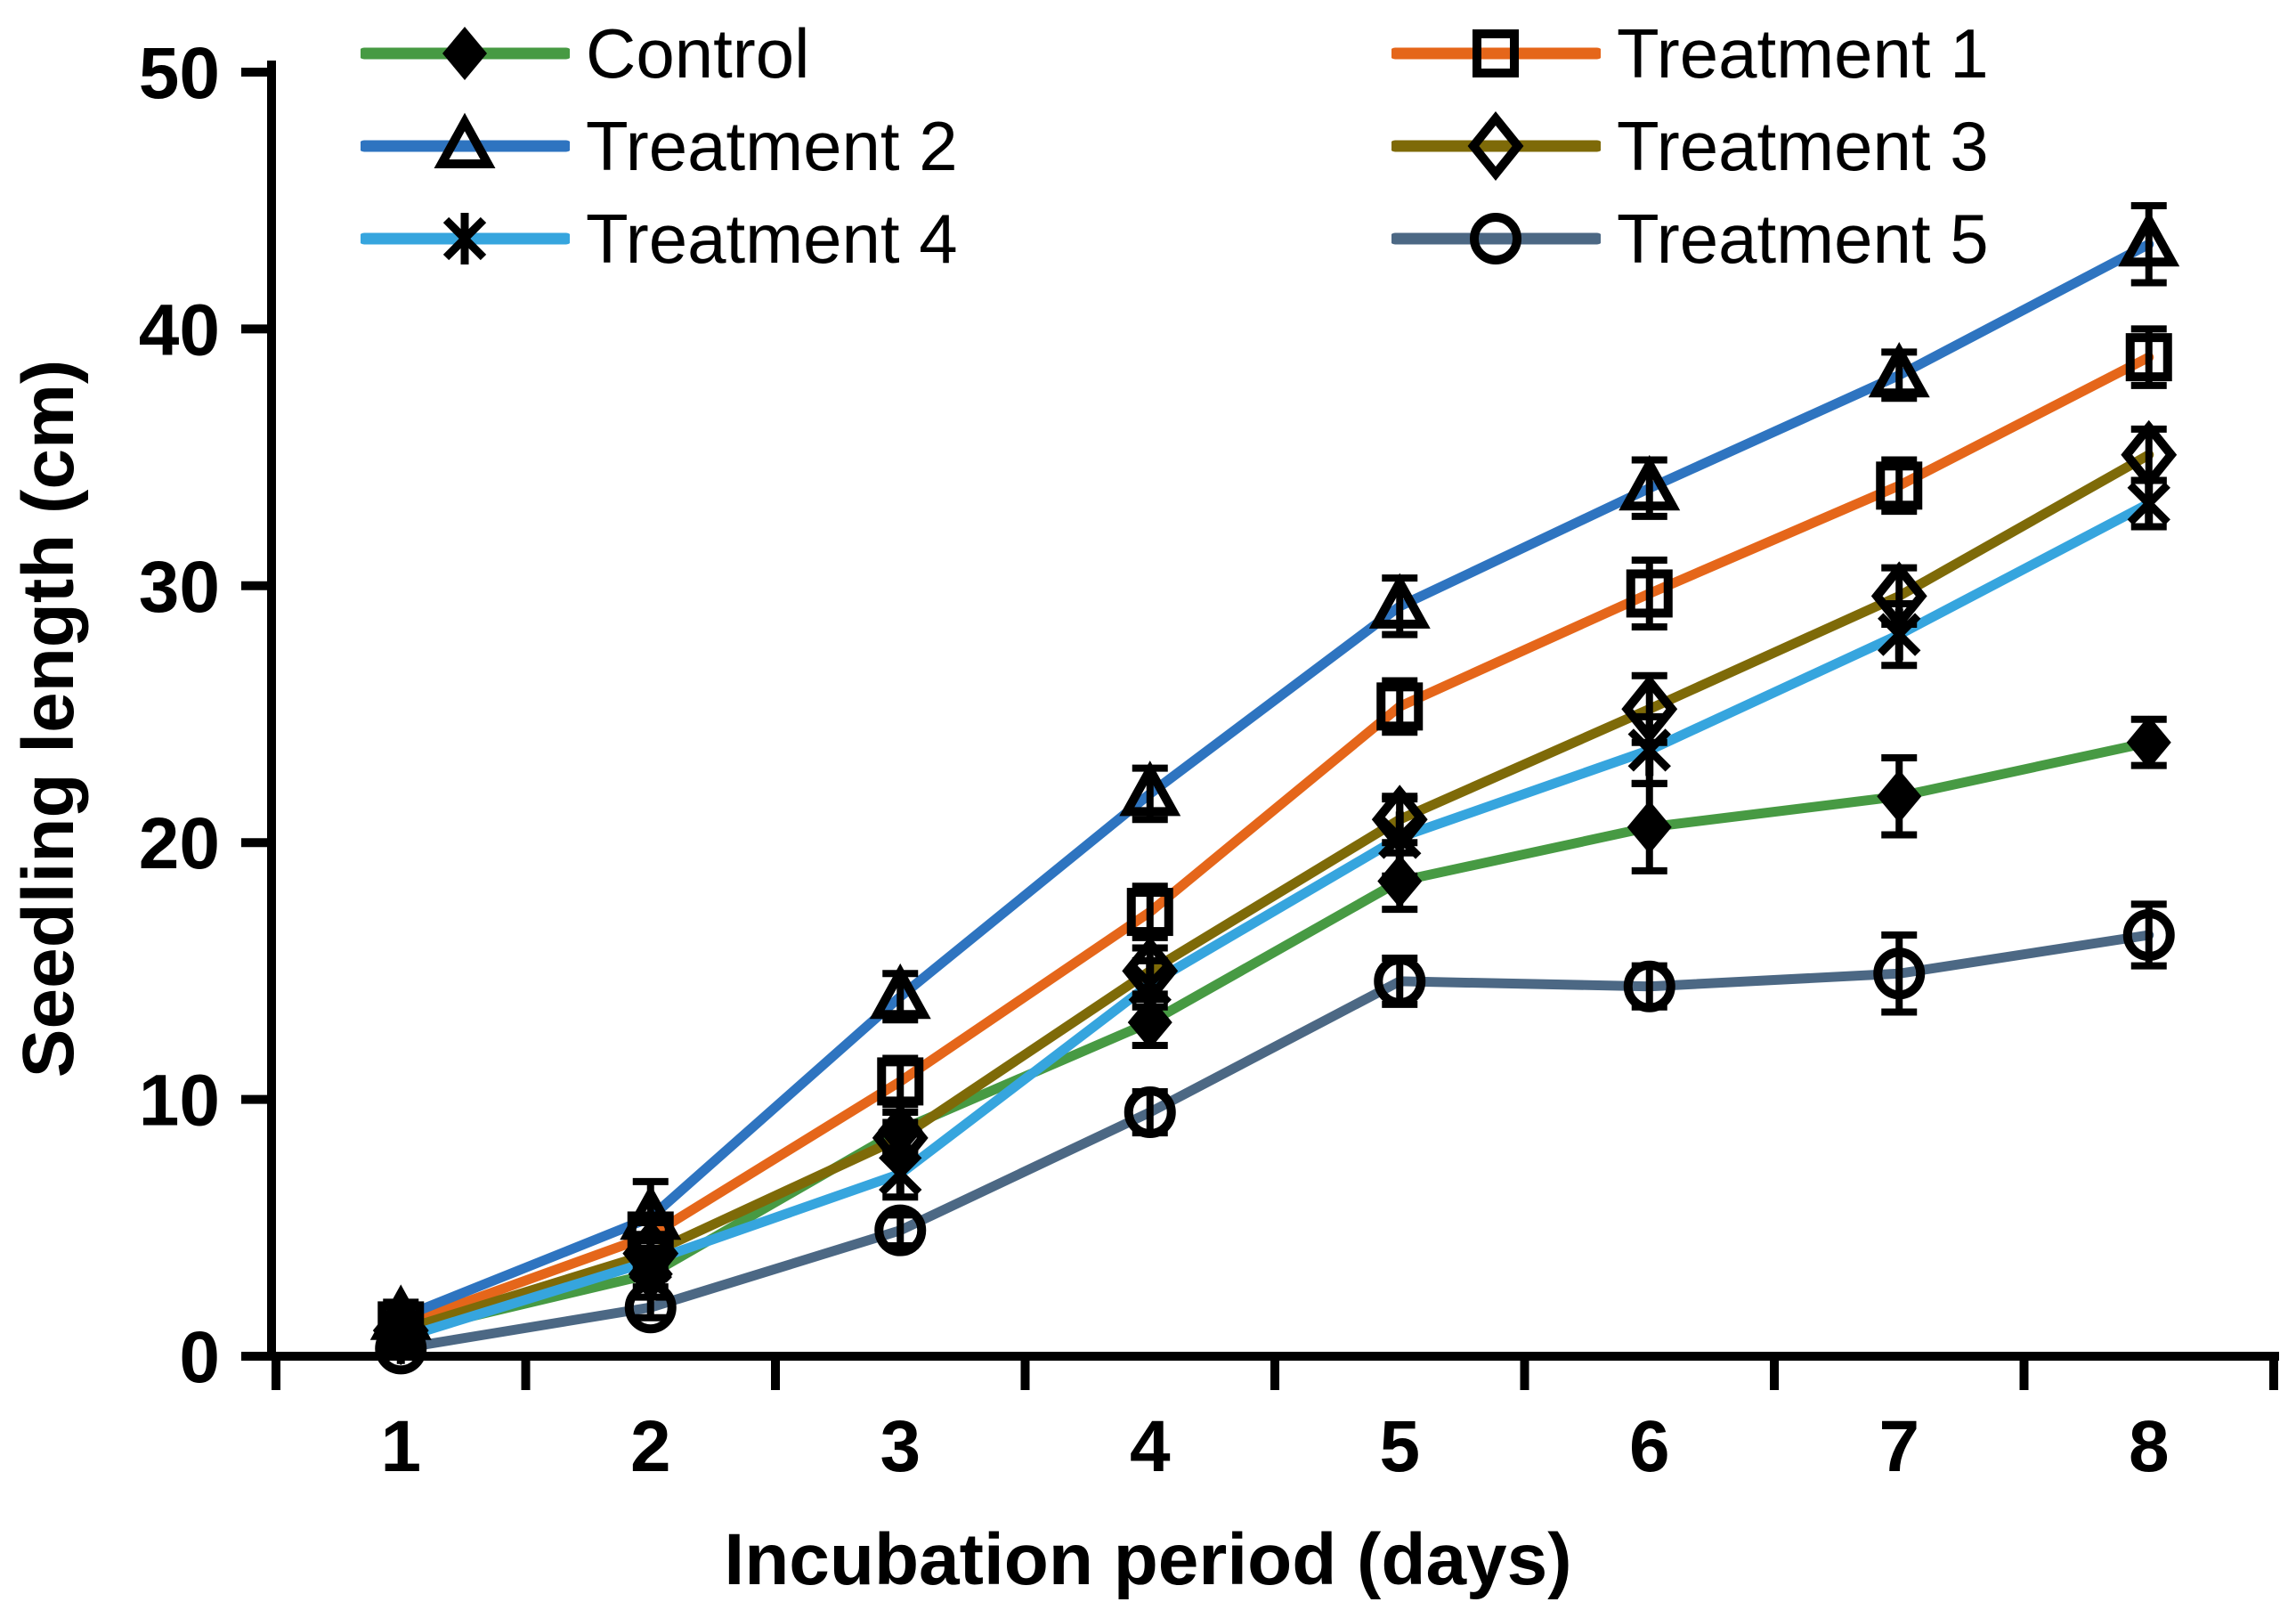  Describe the element at coordinates (772, 146) in the screenshot. I see `legend-label: Treatment 2` at that location.